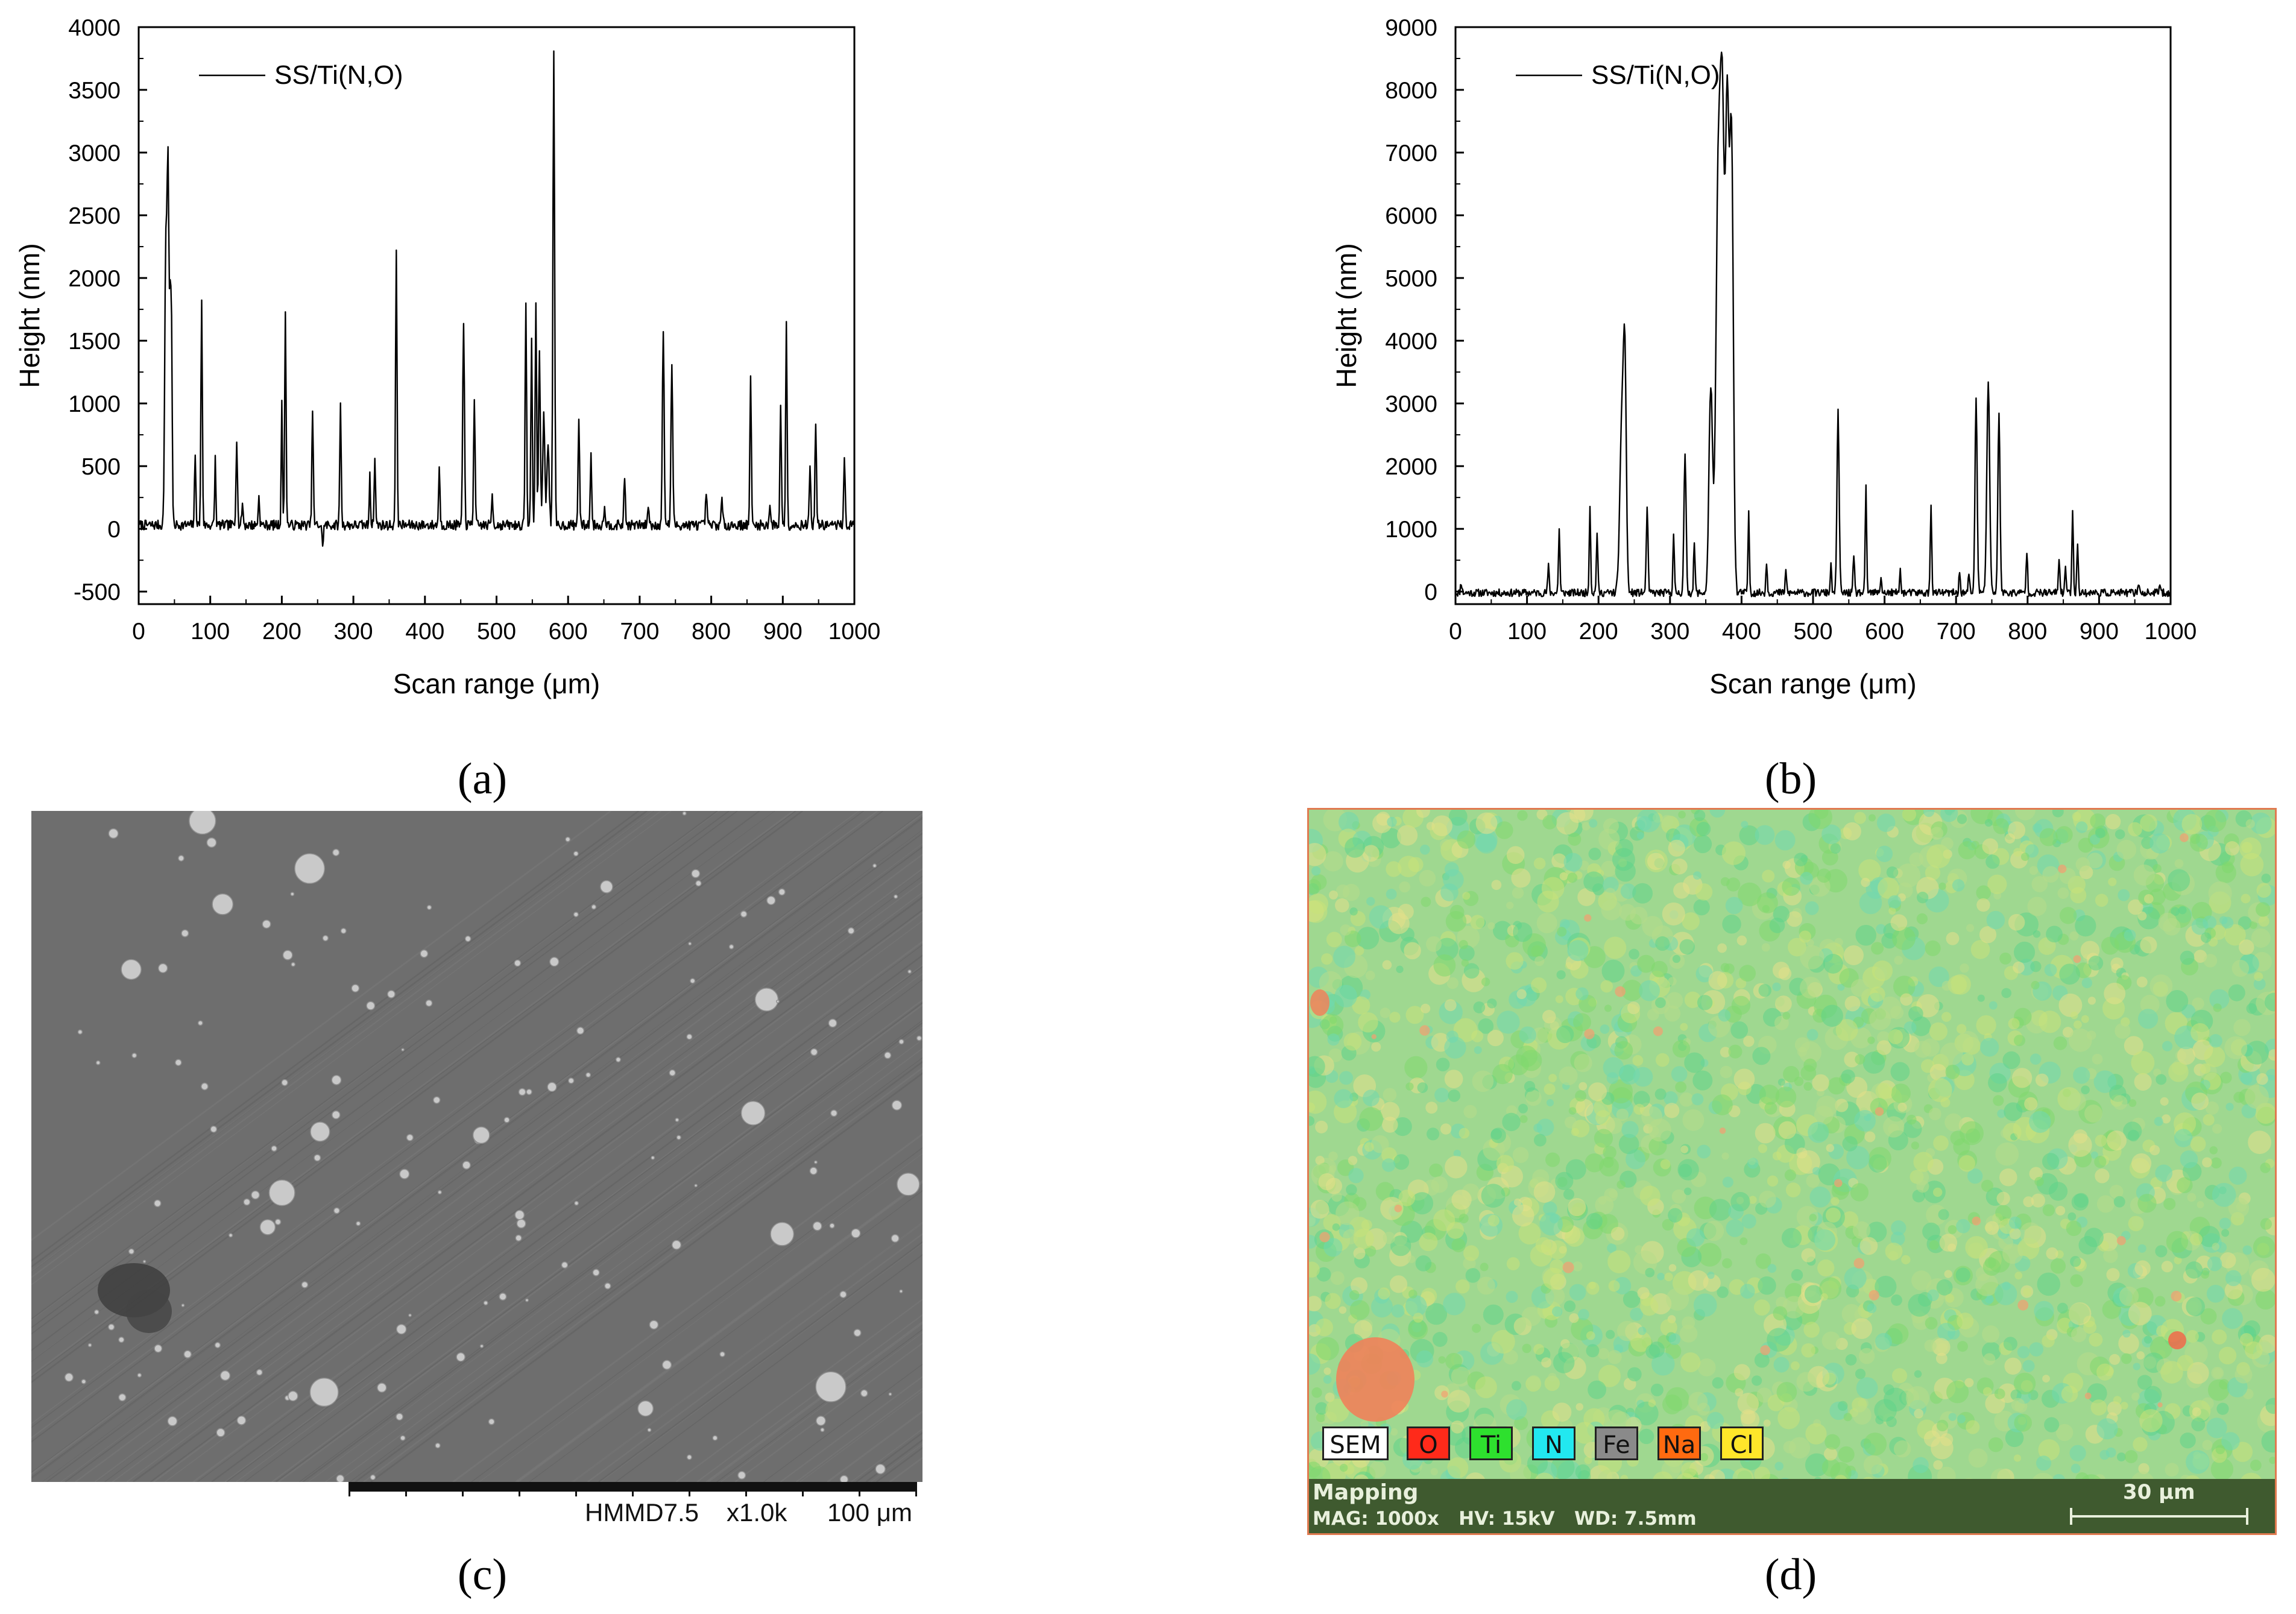  What do you see at coordinates (1956, 632) in the screenshot?
I see `x-tick-label: 700` at bounding box center [1956, 632].